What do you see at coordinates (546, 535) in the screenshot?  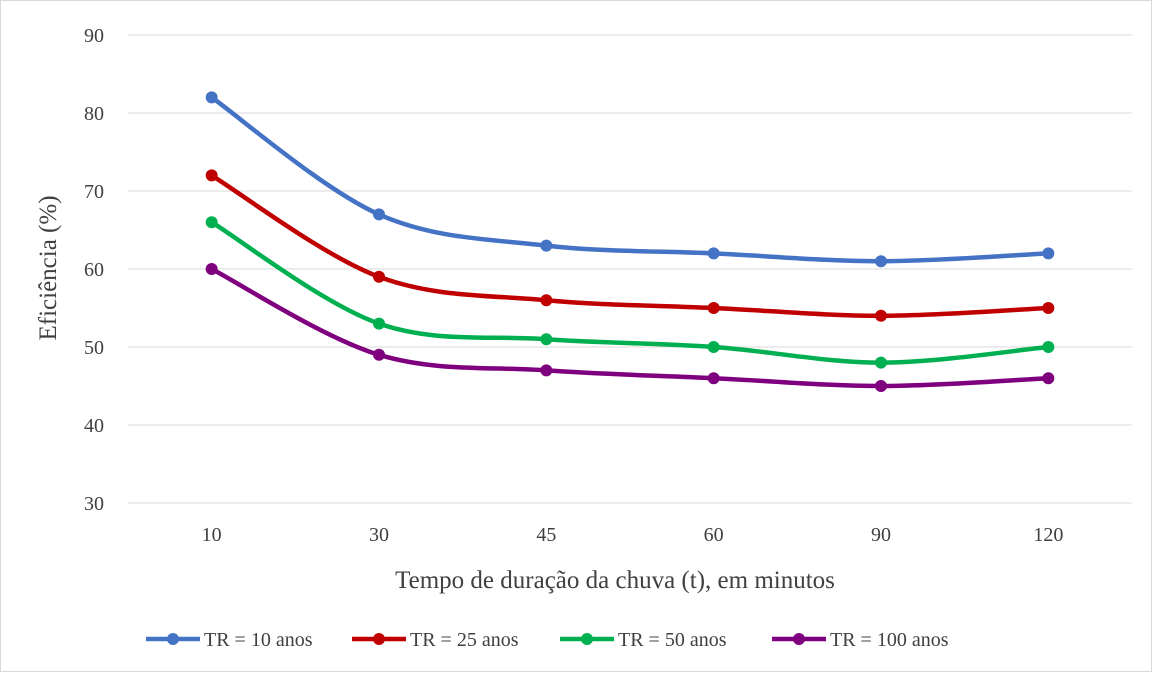 I see `x-tick-label: 45` at bounding box center [546, 535].